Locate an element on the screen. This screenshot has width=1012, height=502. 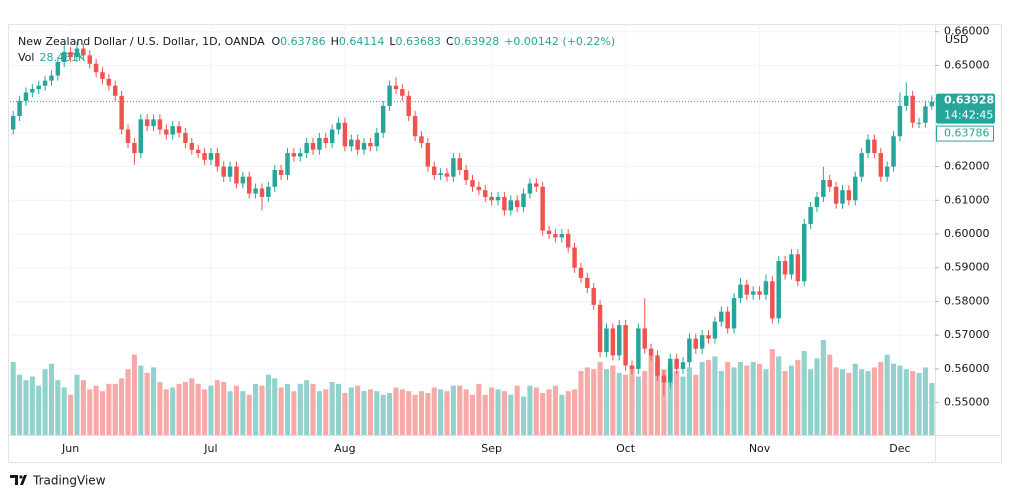
y-tick-label: 0.62000 is located at coordinates (967, 166).